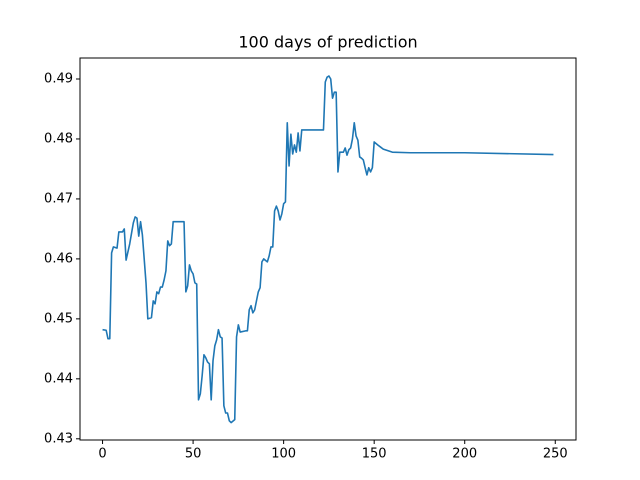 This screenshot has height=480, width=640. Describe the element at coordinates (58, 138) in the screenshot. I see `y-tick-label: 0.48` at that location.